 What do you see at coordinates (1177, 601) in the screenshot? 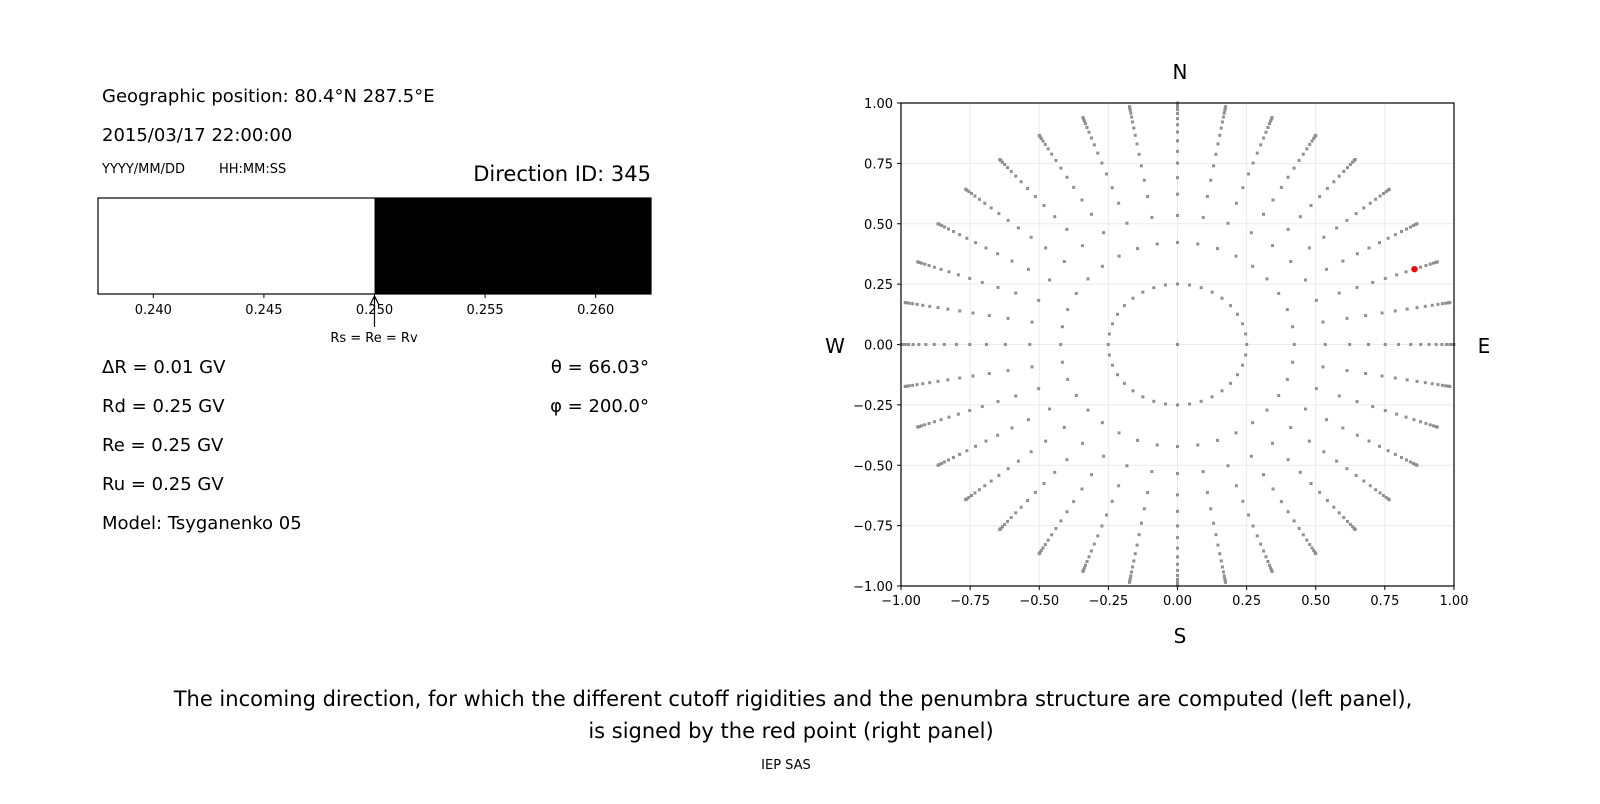
I see `x-tick-label: 0.00` at bounding box center [1177, 601].